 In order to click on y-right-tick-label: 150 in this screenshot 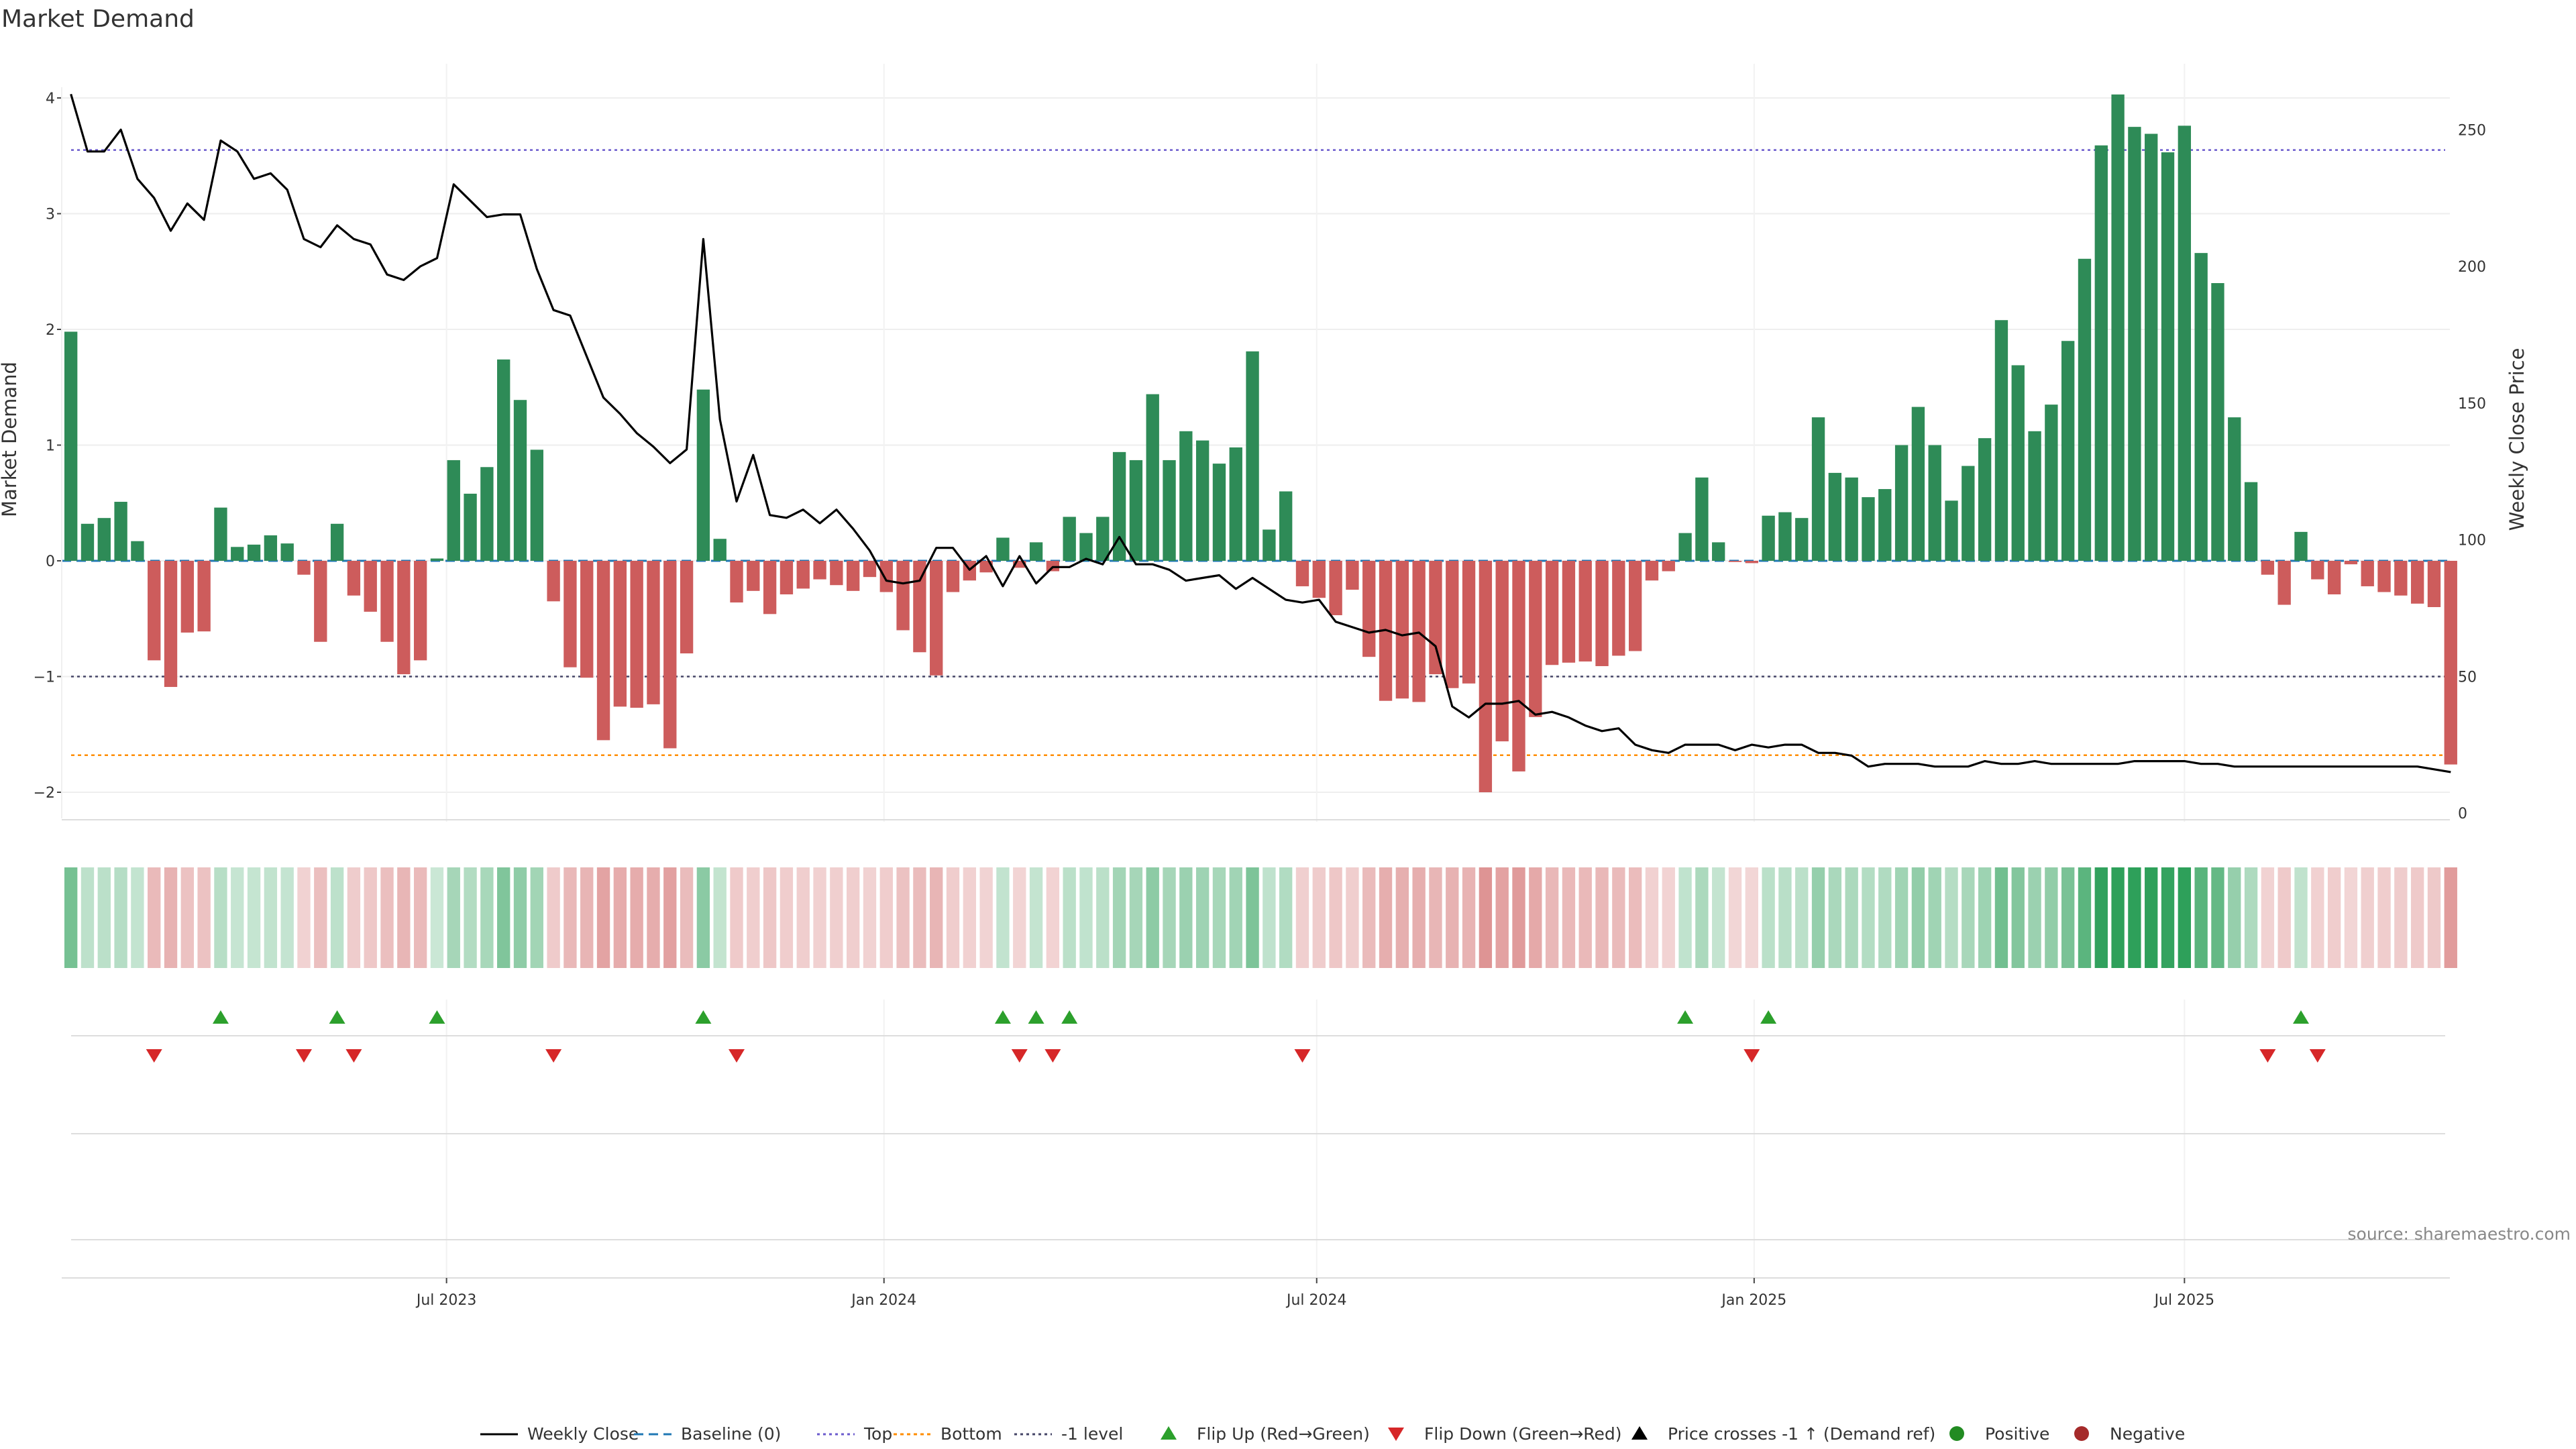, I will do `click(2472, 404)`.